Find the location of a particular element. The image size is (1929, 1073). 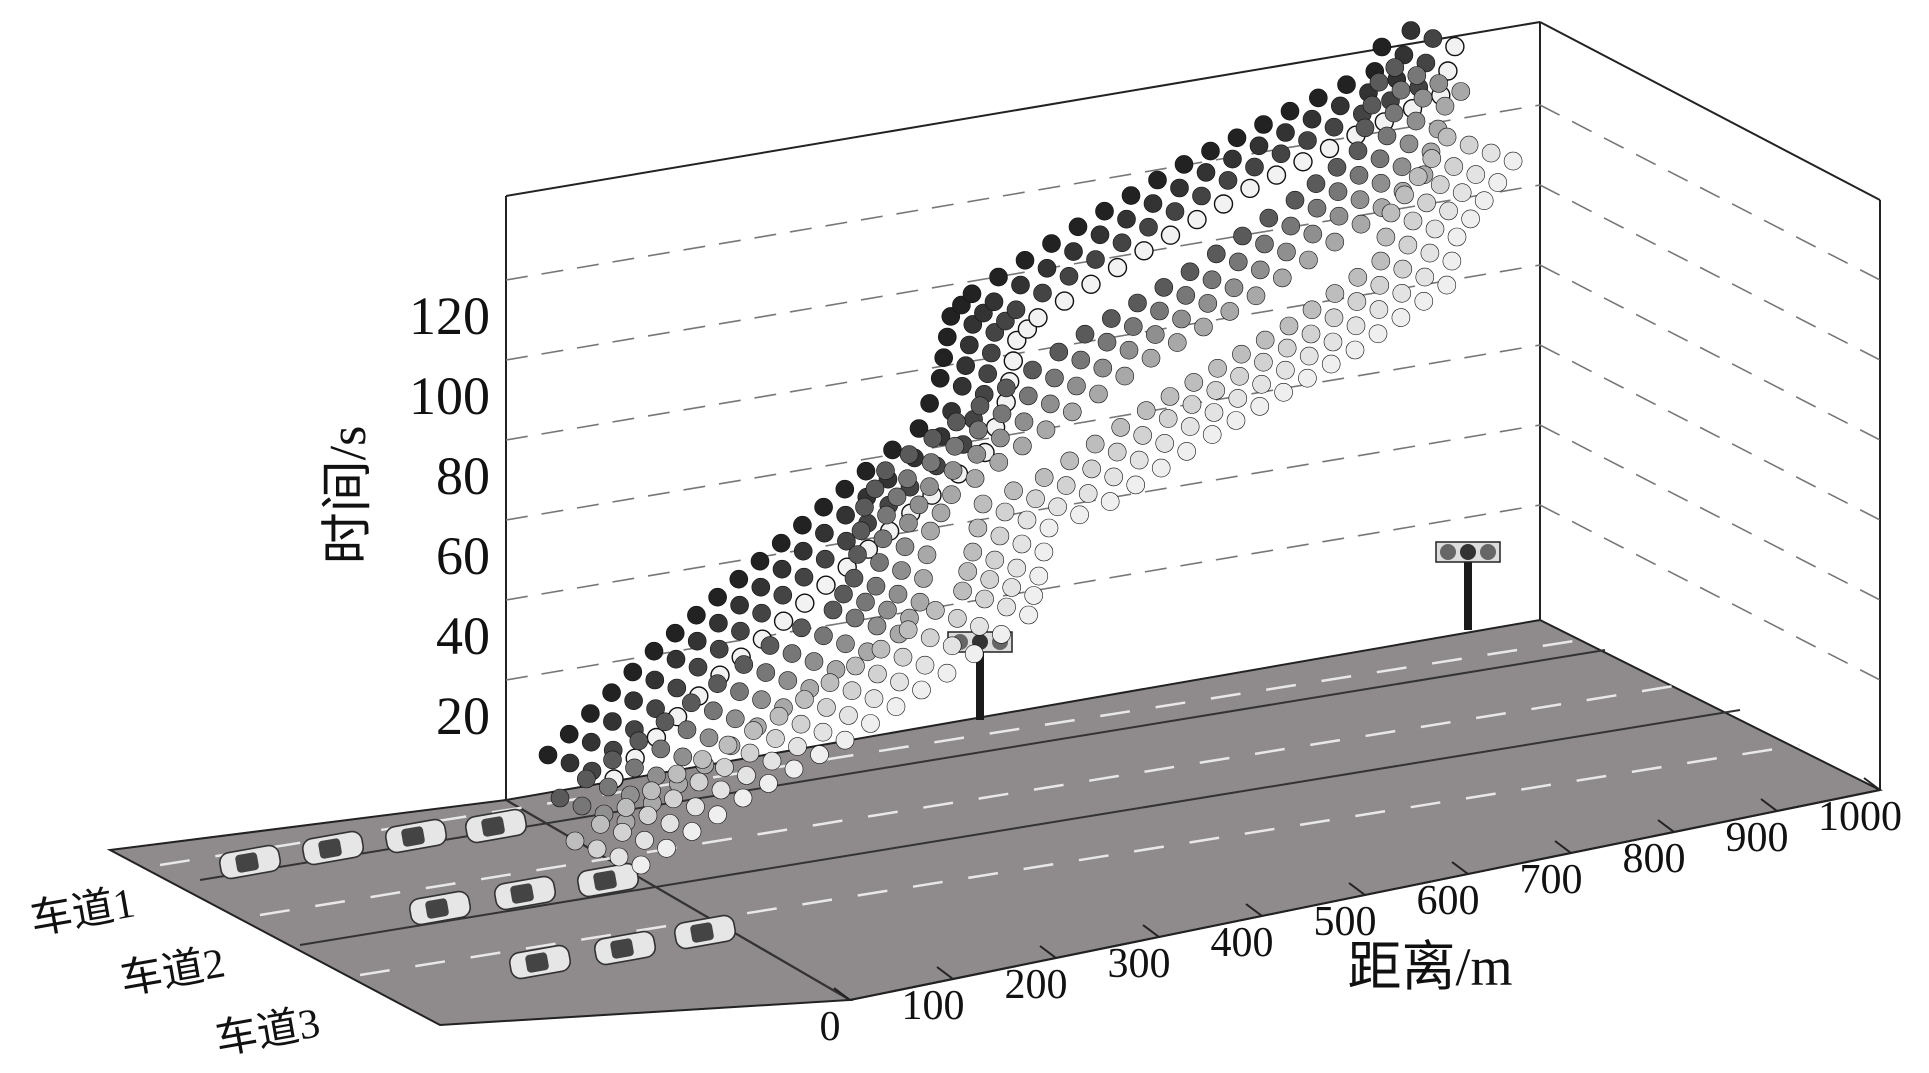

x-axis-title: 距离/m is located at coordinates (1429, 967).